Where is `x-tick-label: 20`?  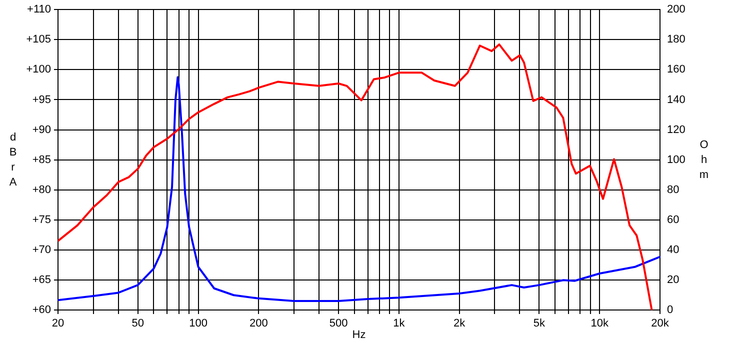
x-tick-label: 20 is located at coordinates (58, 324).